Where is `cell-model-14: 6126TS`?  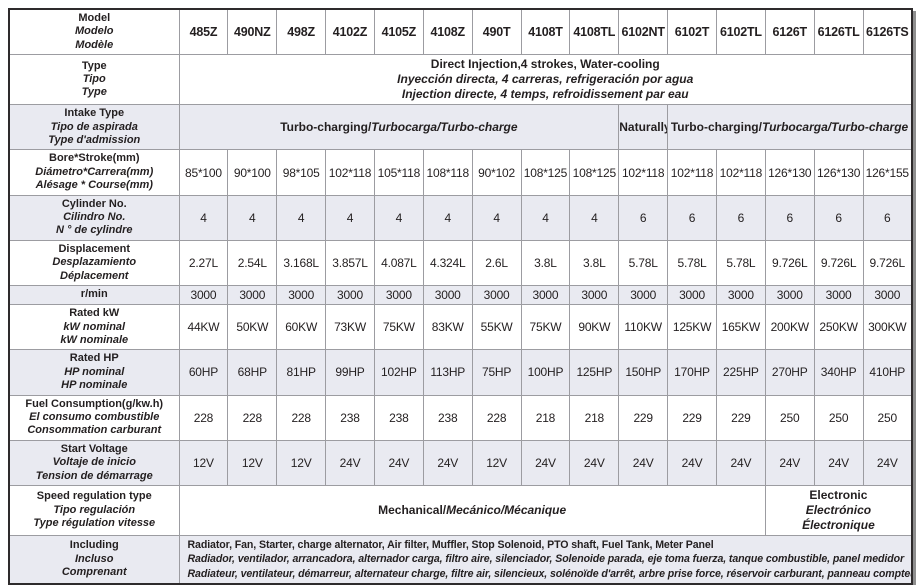
cell-model-14: 6126TS is located at coordinates (887, 32).